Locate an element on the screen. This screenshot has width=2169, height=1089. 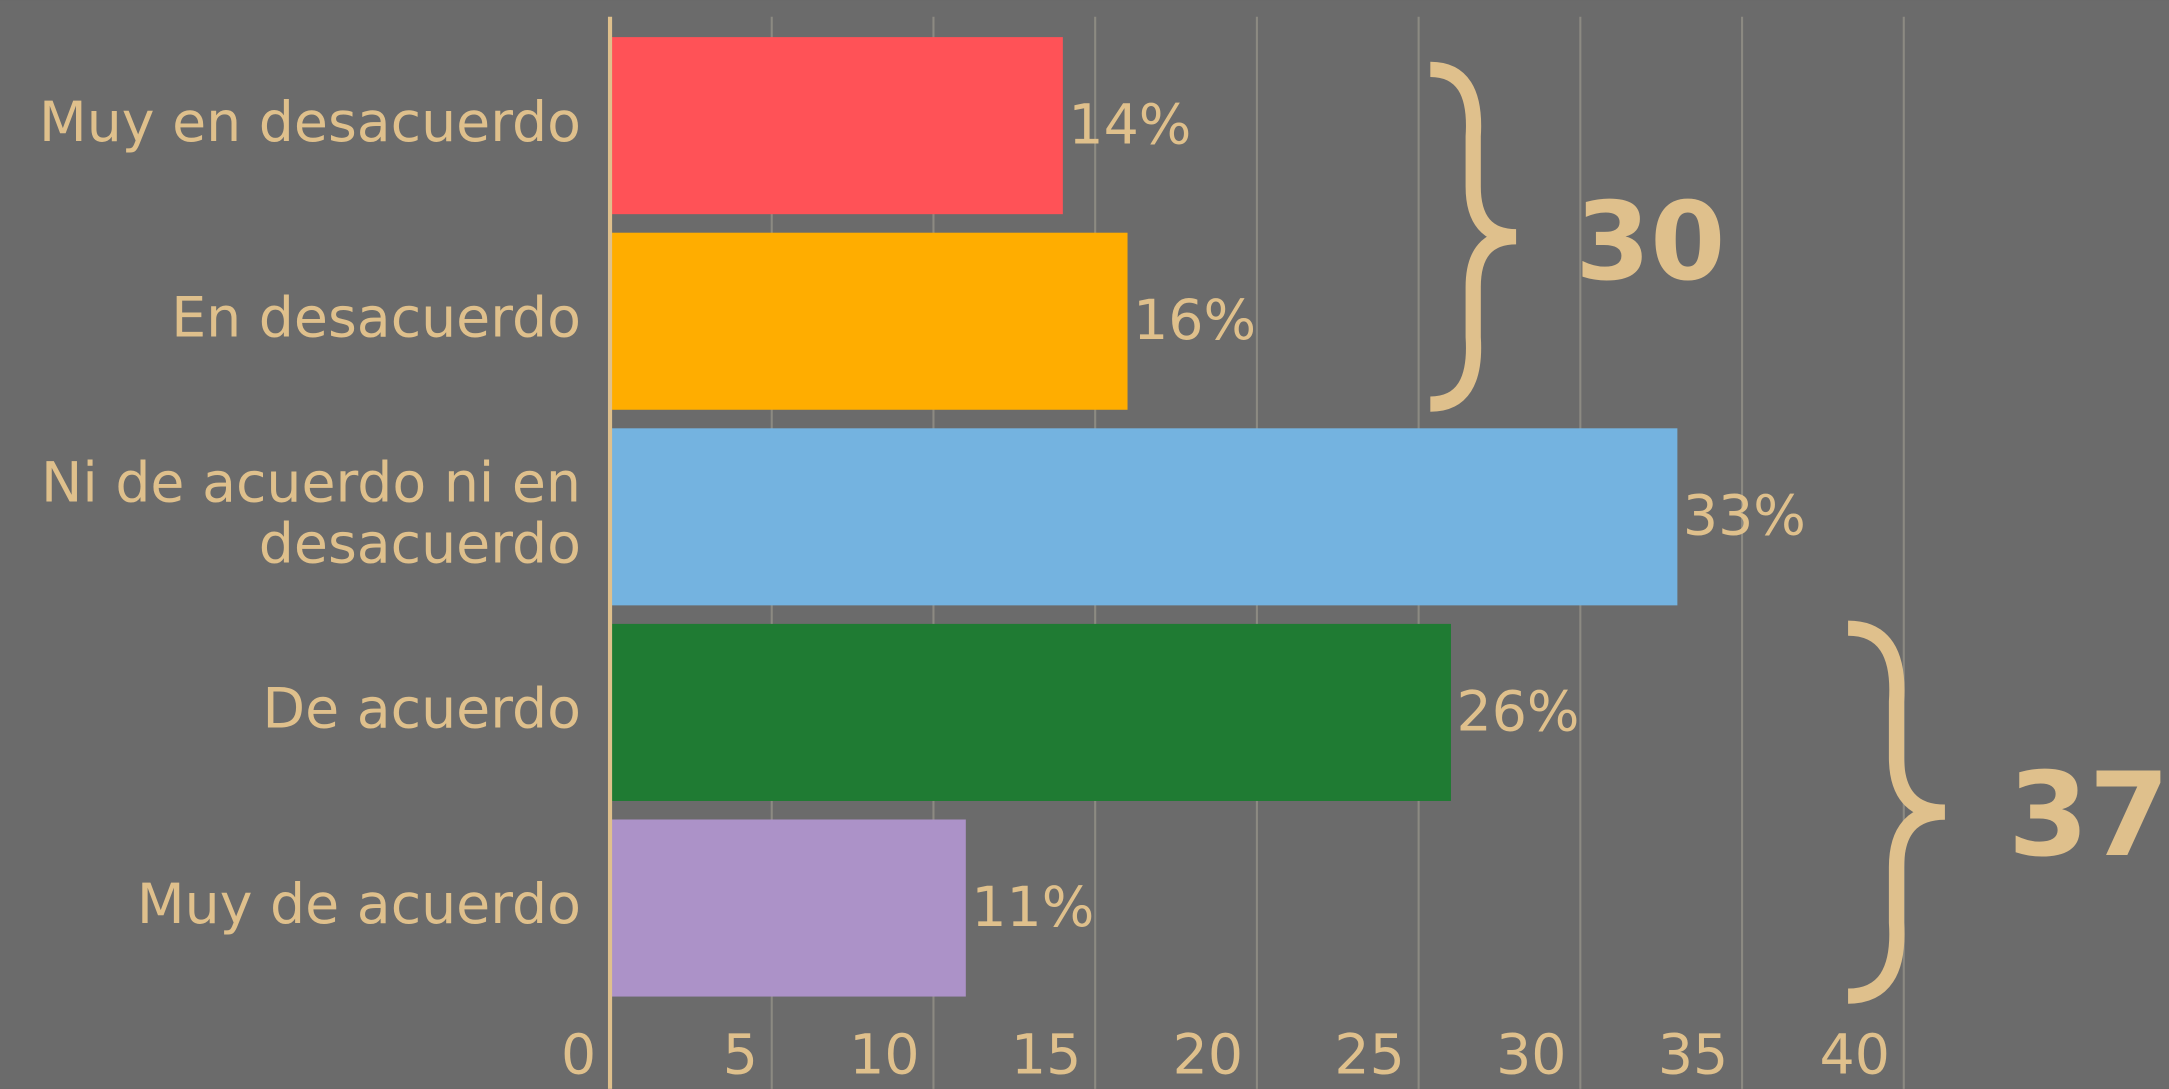
value-label: 16% is located at coordinates (1194, 321).